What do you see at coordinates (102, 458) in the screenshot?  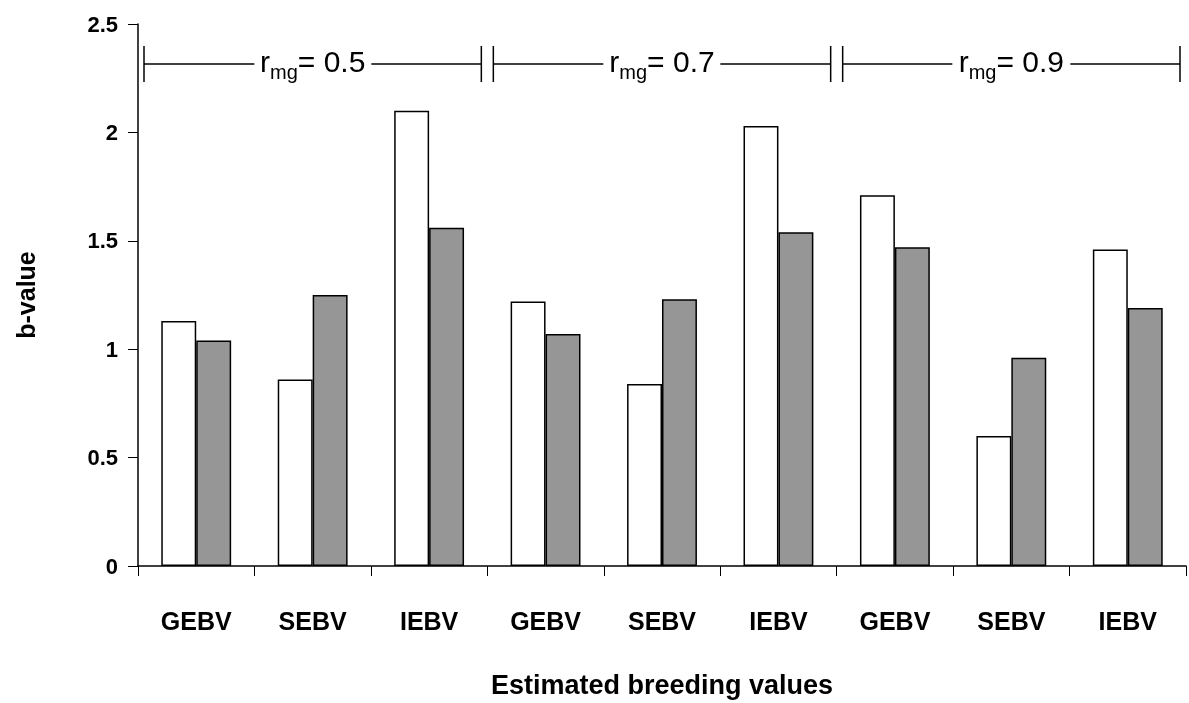 I see `y-tick-label: 0.5` at bounding box center [102, 458].